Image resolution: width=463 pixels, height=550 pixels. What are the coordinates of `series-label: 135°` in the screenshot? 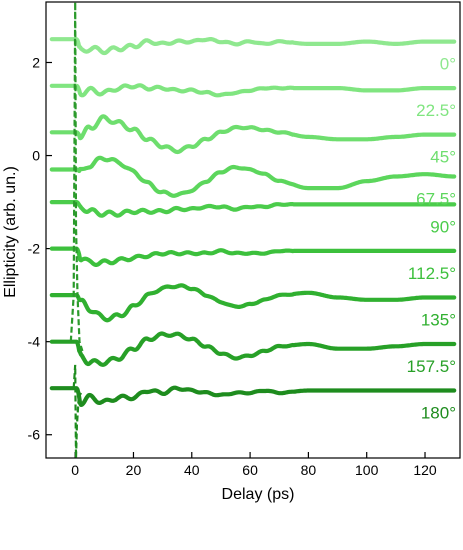 It's located at (438, 319).